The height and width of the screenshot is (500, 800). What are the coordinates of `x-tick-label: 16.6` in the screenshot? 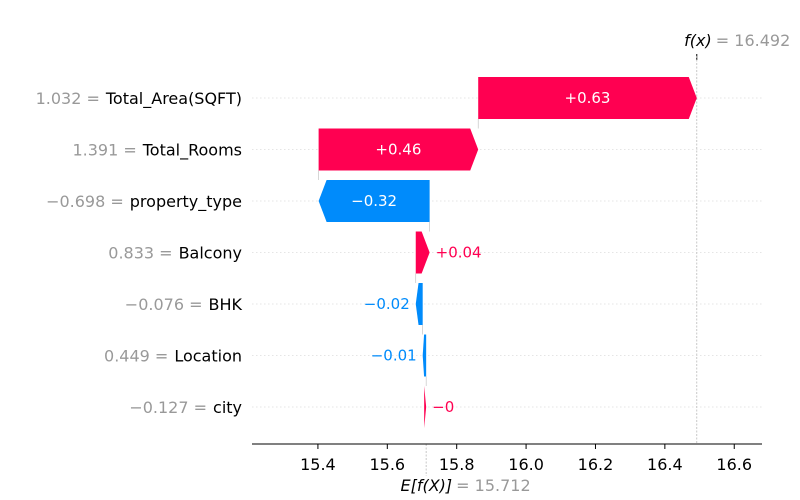 It's located at (734, 464).